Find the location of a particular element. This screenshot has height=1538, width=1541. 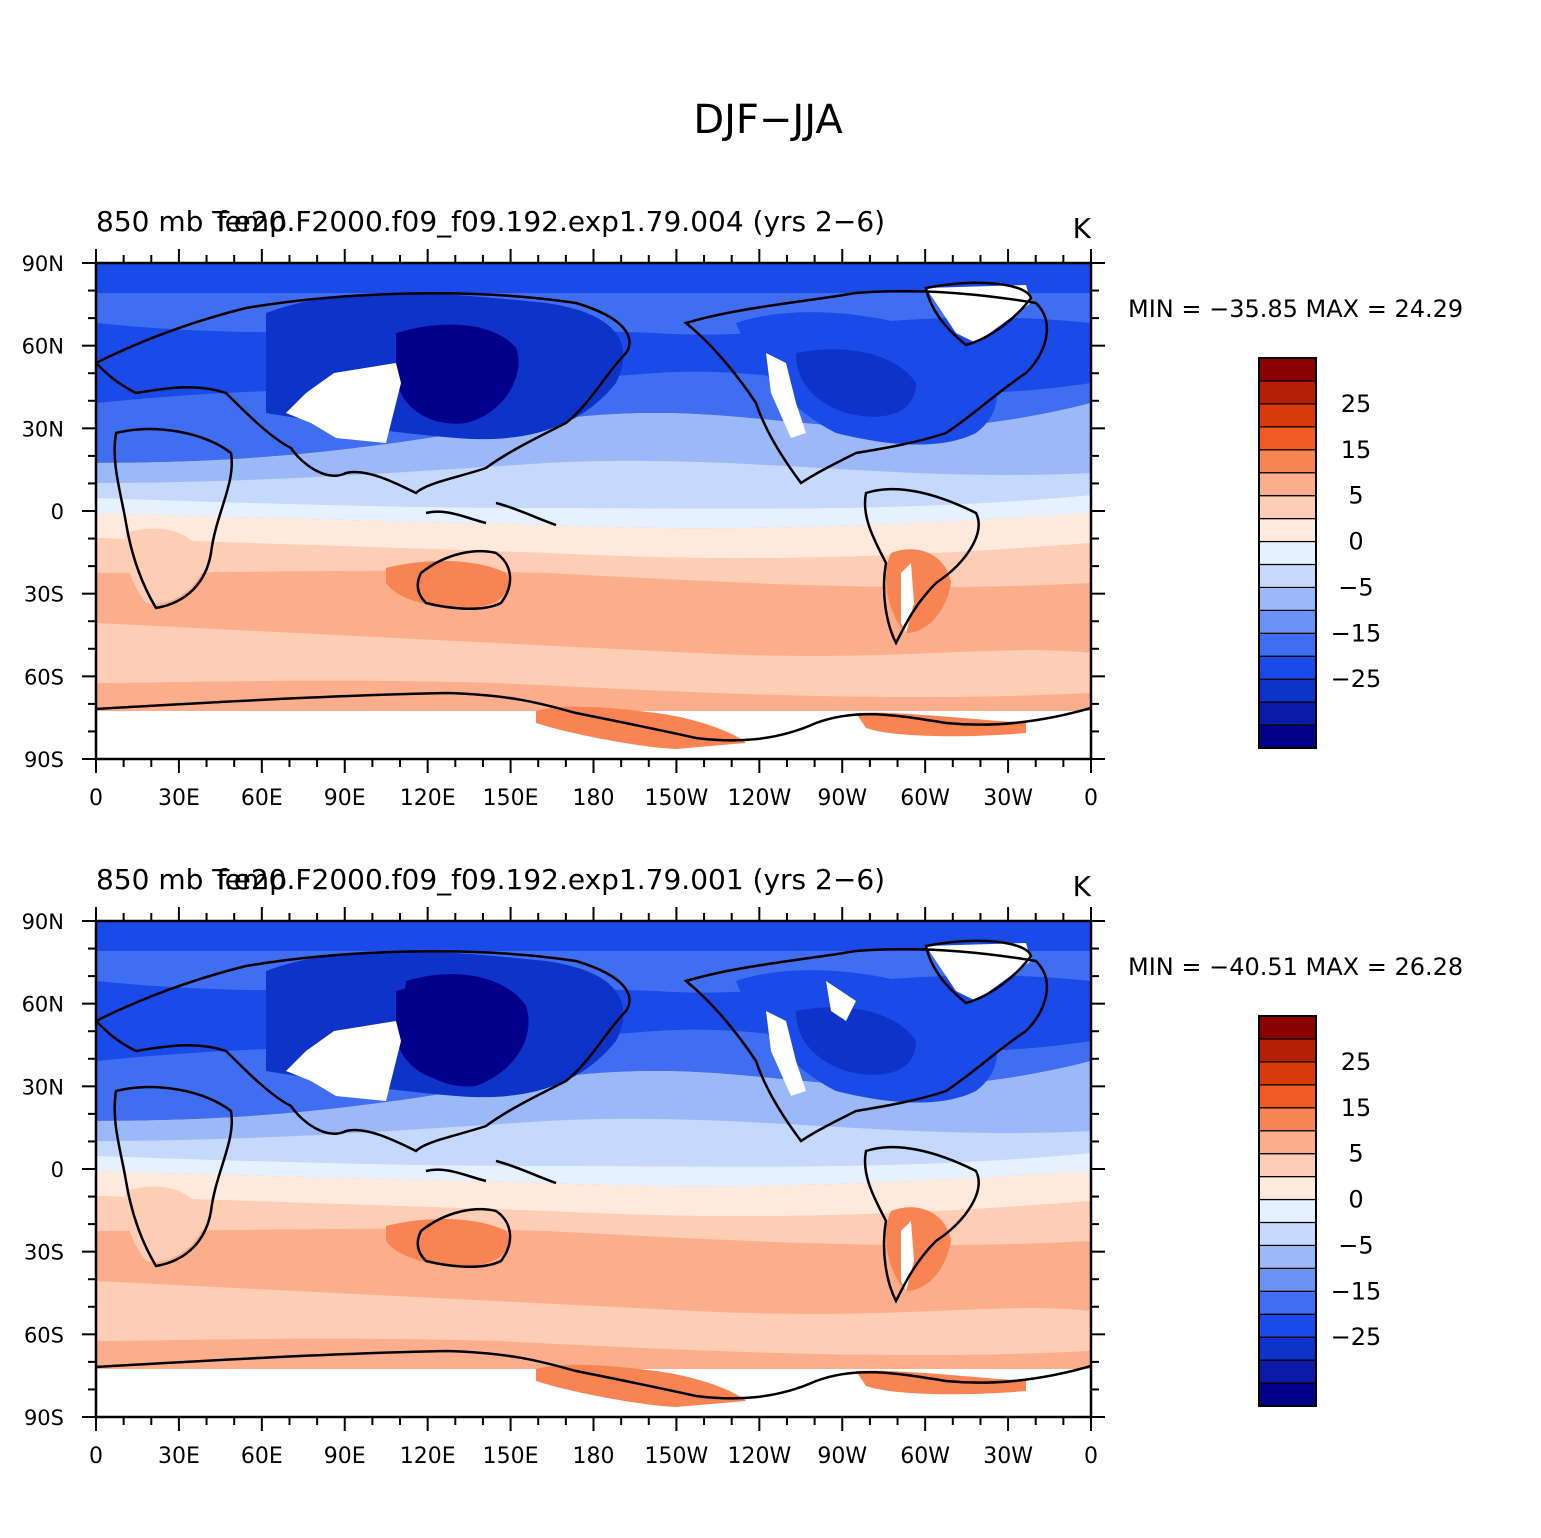

lat-tick-label: 60S is located at coordinates (44, 677).